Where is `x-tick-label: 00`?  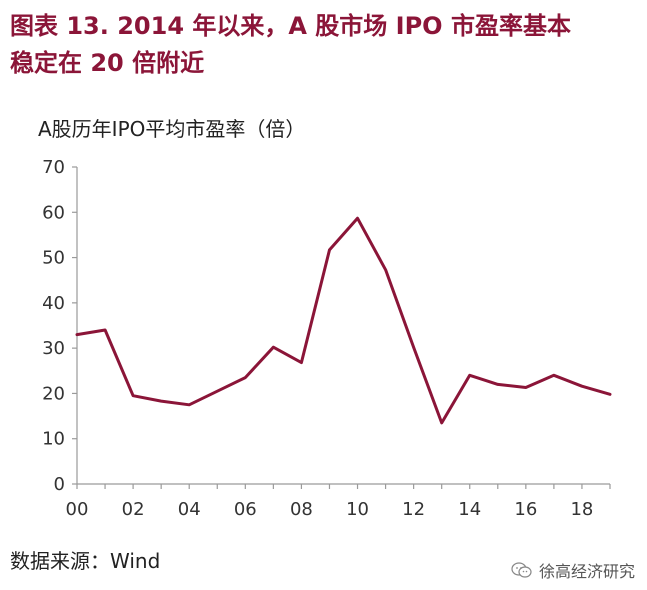 x-tick-label: 00 is located at coordinates (77, 509).